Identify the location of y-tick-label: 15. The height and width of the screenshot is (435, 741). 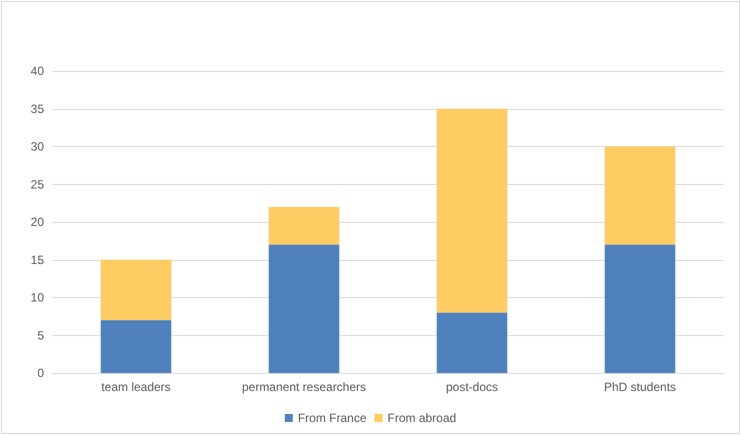
(37, 259).